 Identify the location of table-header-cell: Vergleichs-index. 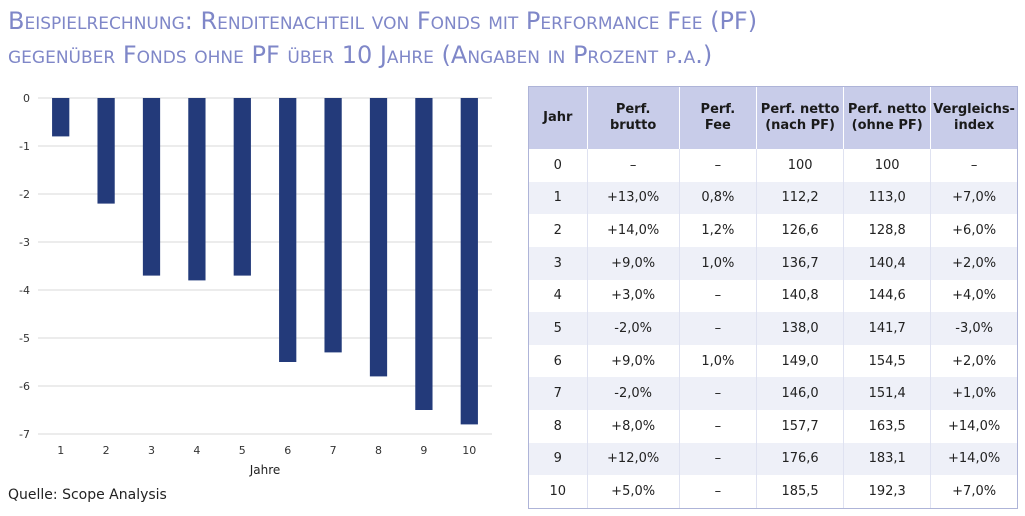
(973, 118).